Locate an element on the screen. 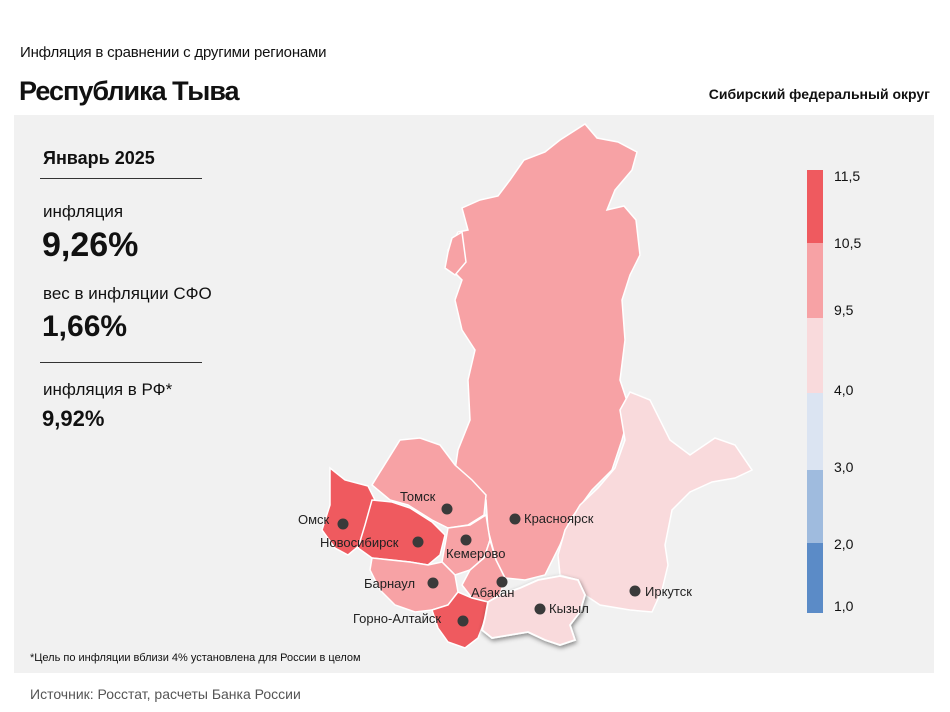  weight-value: 1,66% is located at coordinates (85, 326).